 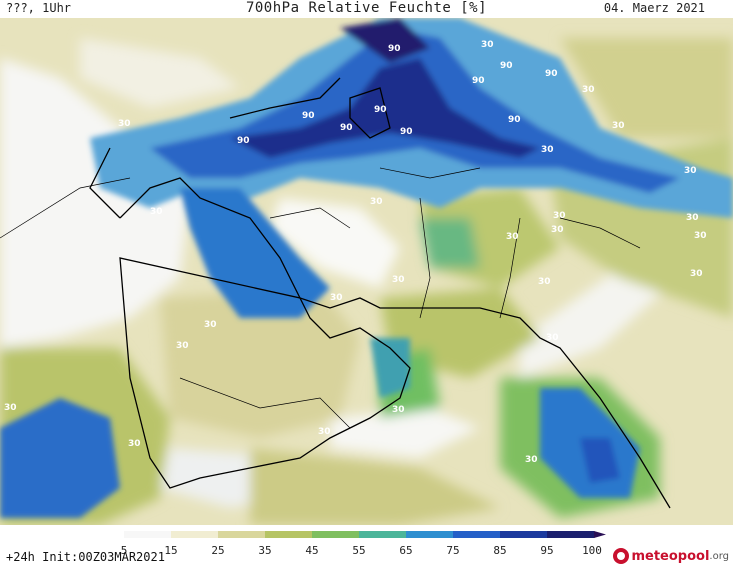 I want to click on brand-name: meteopool, so click(x=670, y=556).